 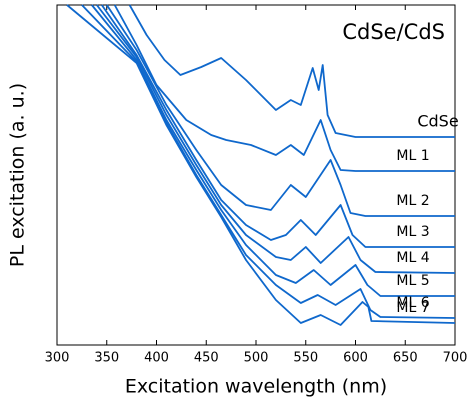 I want to click on x-tick-label: 700, so click(x=455, y=358).